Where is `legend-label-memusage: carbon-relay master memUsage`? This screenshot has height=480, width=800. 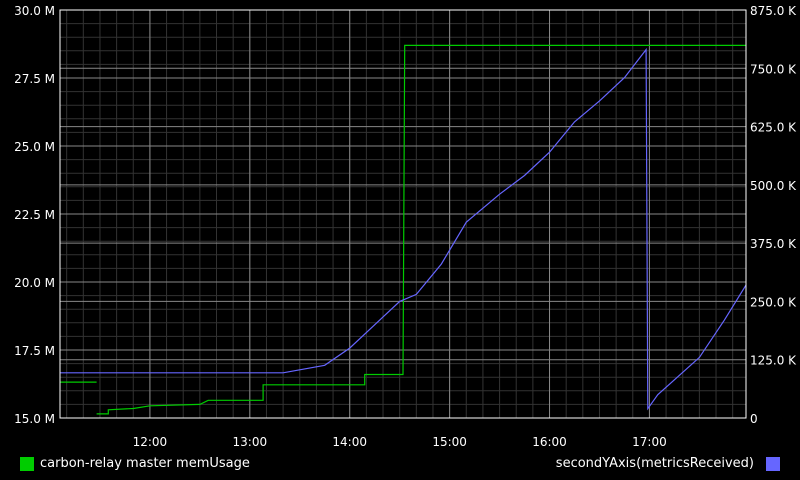 legend-label-memusage: carbon-relay master memUsage is located at coordinates (145, 463).